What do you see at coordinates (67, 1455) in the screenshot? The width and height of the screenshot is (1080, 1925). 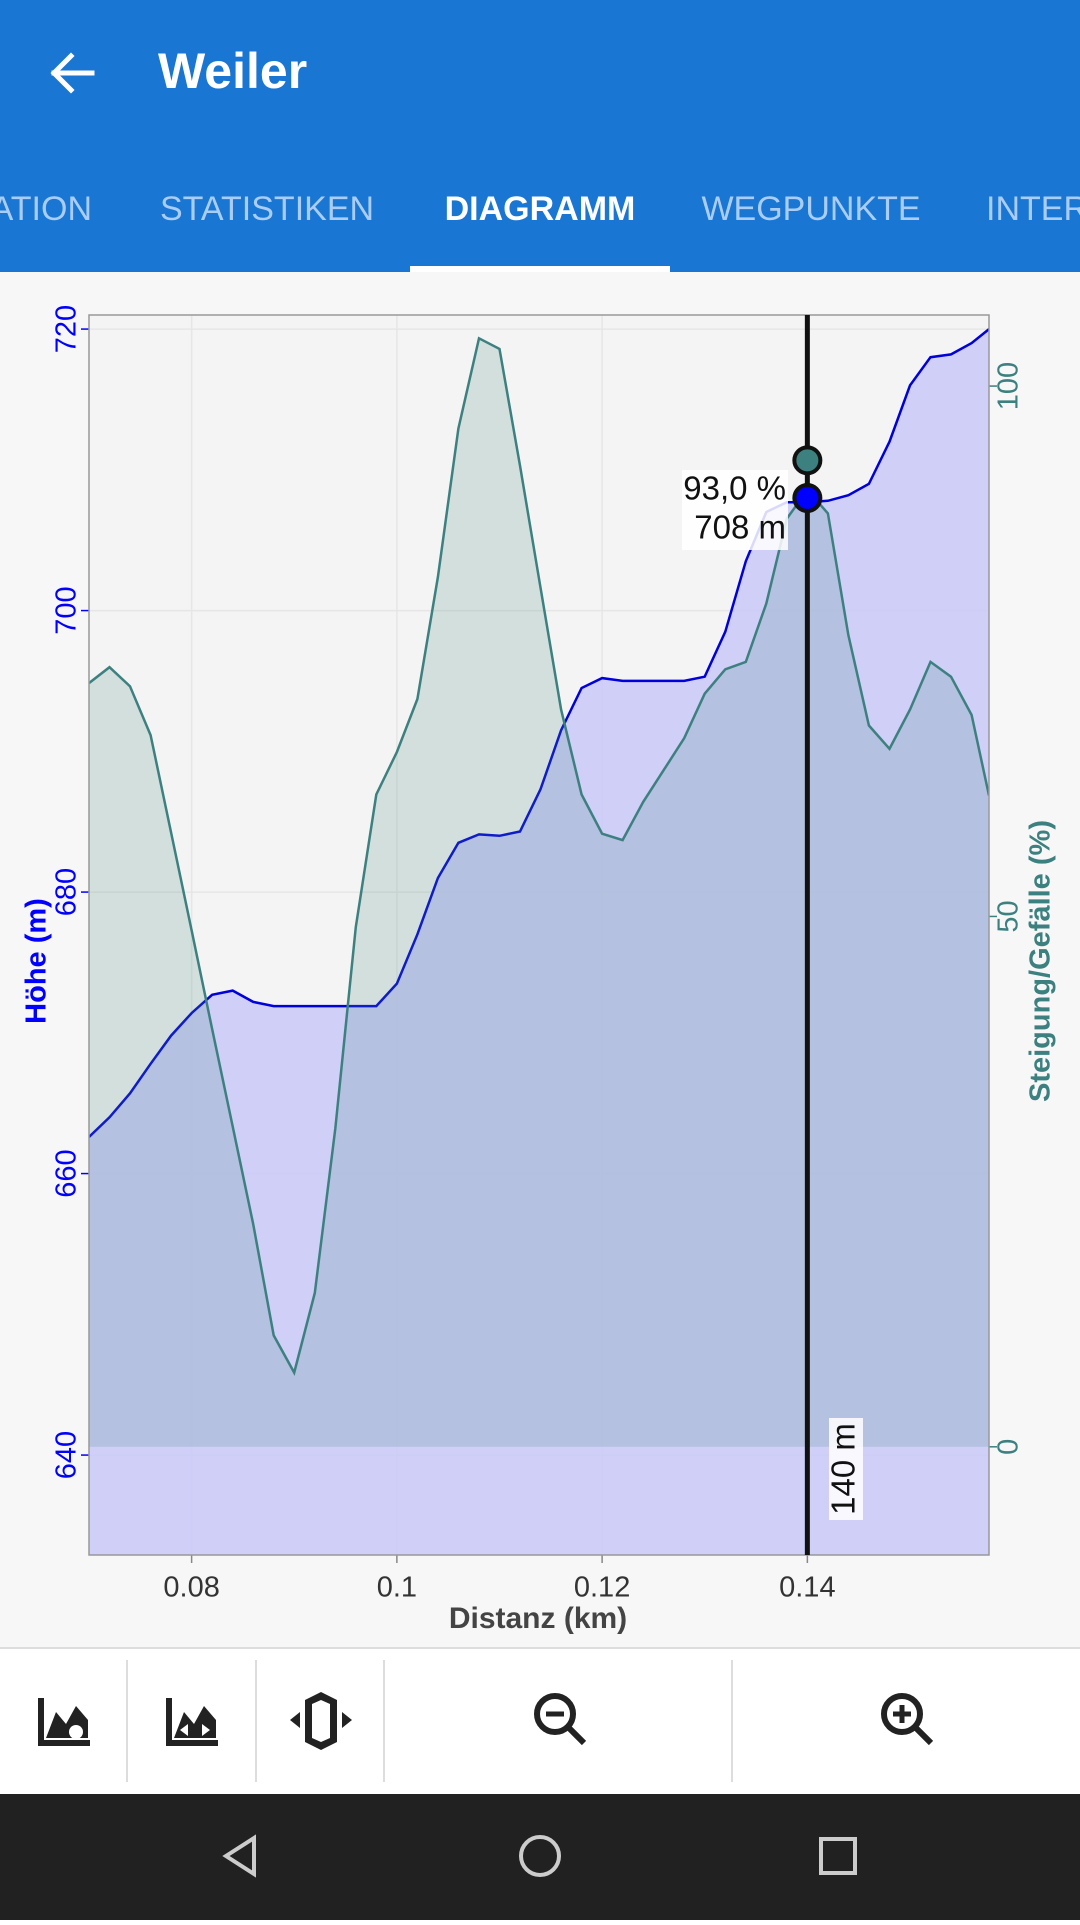 I see `y-tick-label: 640` at bounding box center [67, 1455].